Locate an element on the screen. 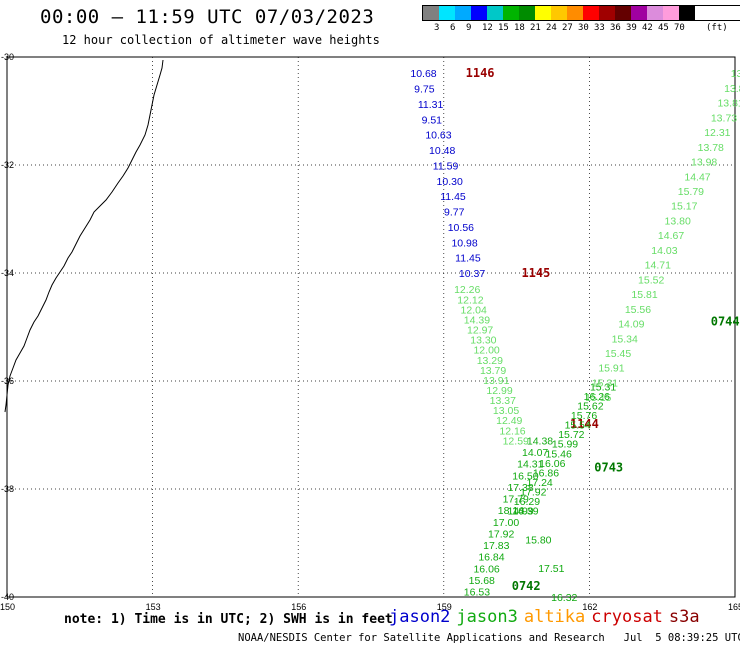 Image resolution: width=740 pixels, height=650 pixels. satellite-cryosat: cryosat is located at coordinates (627, 617).